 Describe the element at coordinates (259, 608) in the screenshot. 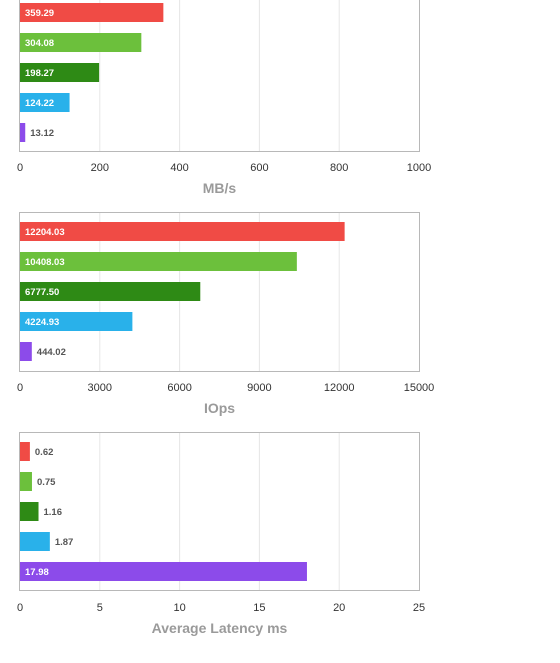

I see `chart-3-x-tick-label: 15` at that location.